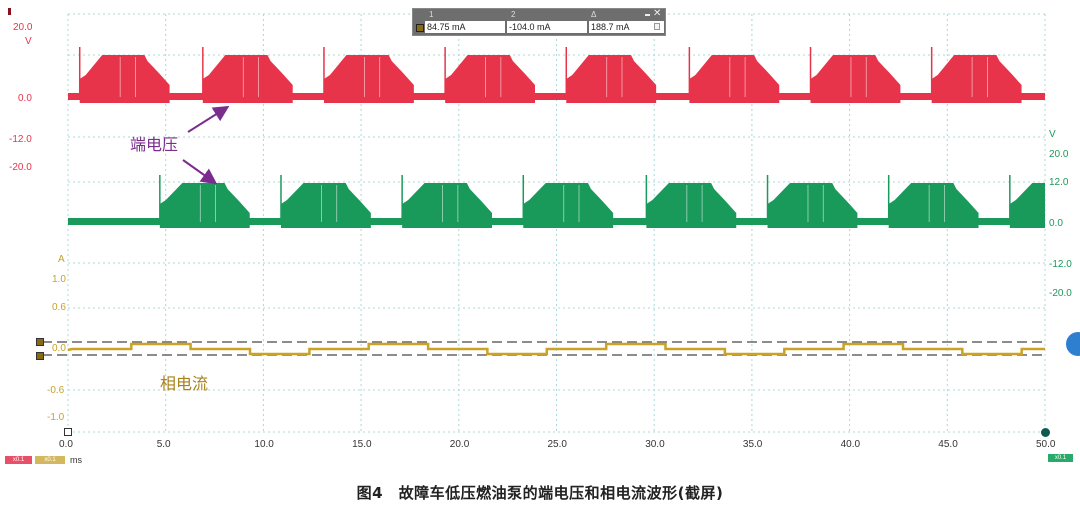 This screenshot has width=1080, height=512. I want to click on readout-value-1: 84.75 mA, so click(465, 27).